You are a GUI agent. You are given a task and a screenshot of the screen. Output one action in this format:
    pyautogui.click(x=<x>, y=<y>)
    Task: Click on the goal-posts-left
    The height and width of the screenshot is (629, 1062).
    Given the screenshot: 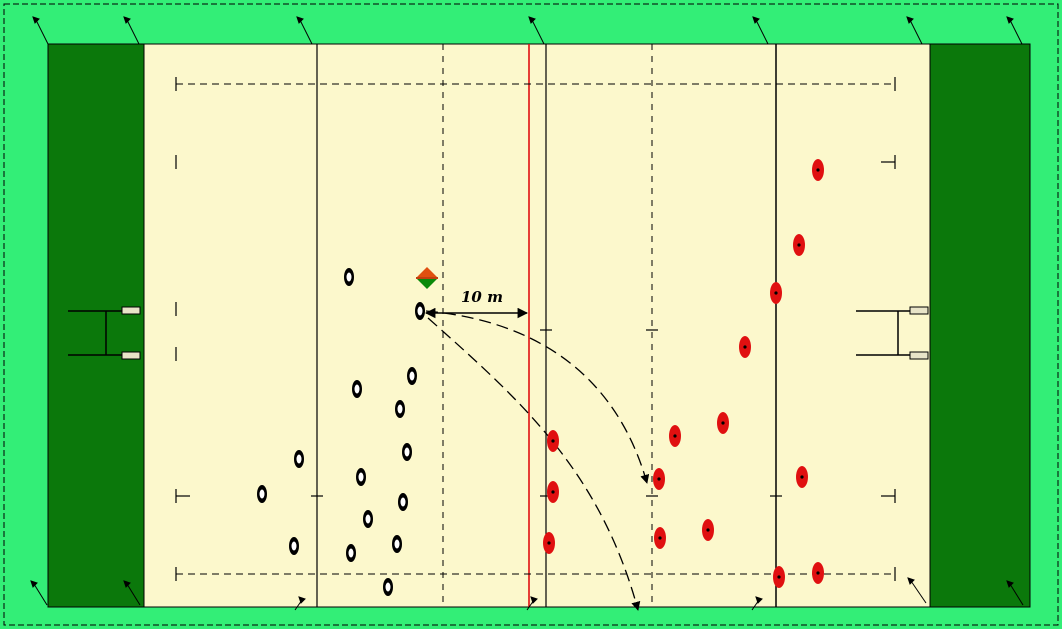 What is the action you would take?
    pyautogui.click(x=104, y=333)
    